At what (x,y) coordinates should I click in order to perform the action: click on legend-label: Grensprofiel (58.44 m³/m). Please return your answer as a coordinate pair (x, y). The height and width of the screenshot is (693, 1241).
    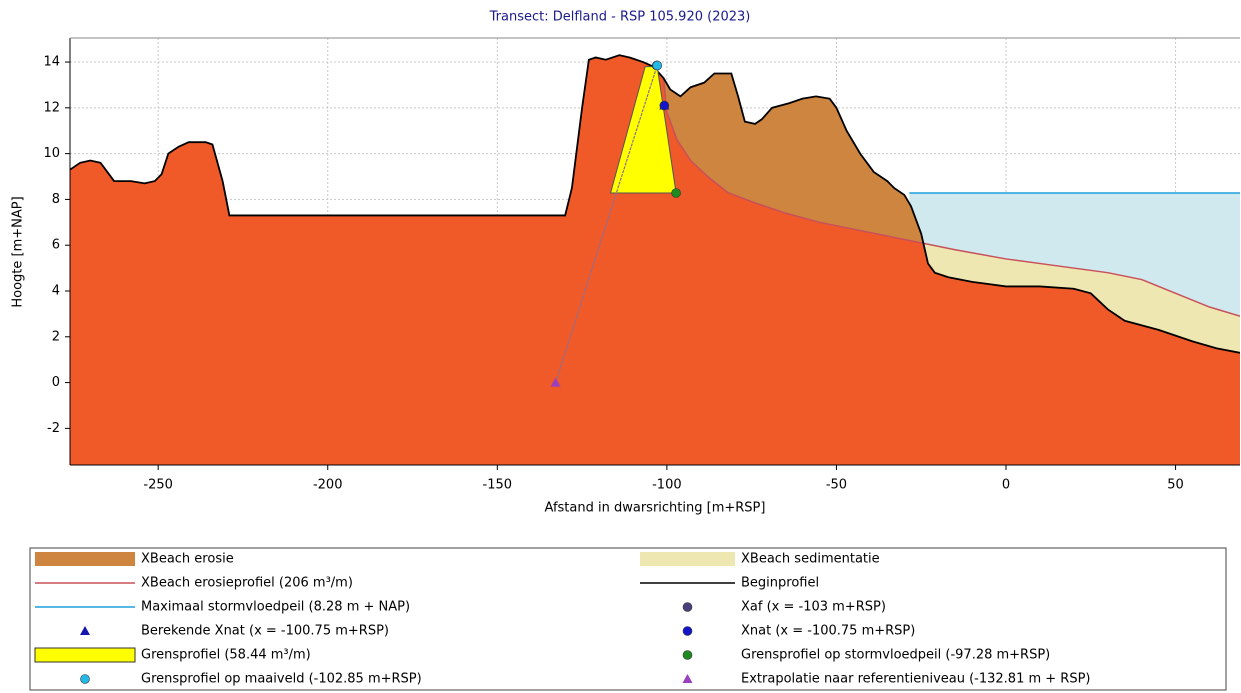
    Looking at the image, I should click on (226, 655).